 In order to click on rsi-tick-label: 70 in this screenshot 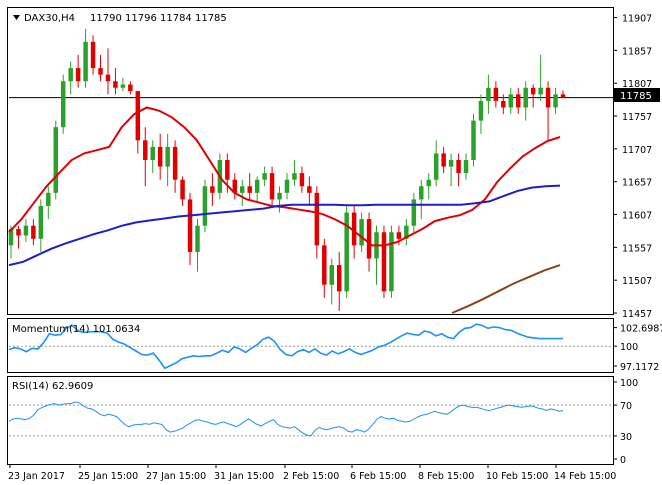, I will do `click(626, 406)`.